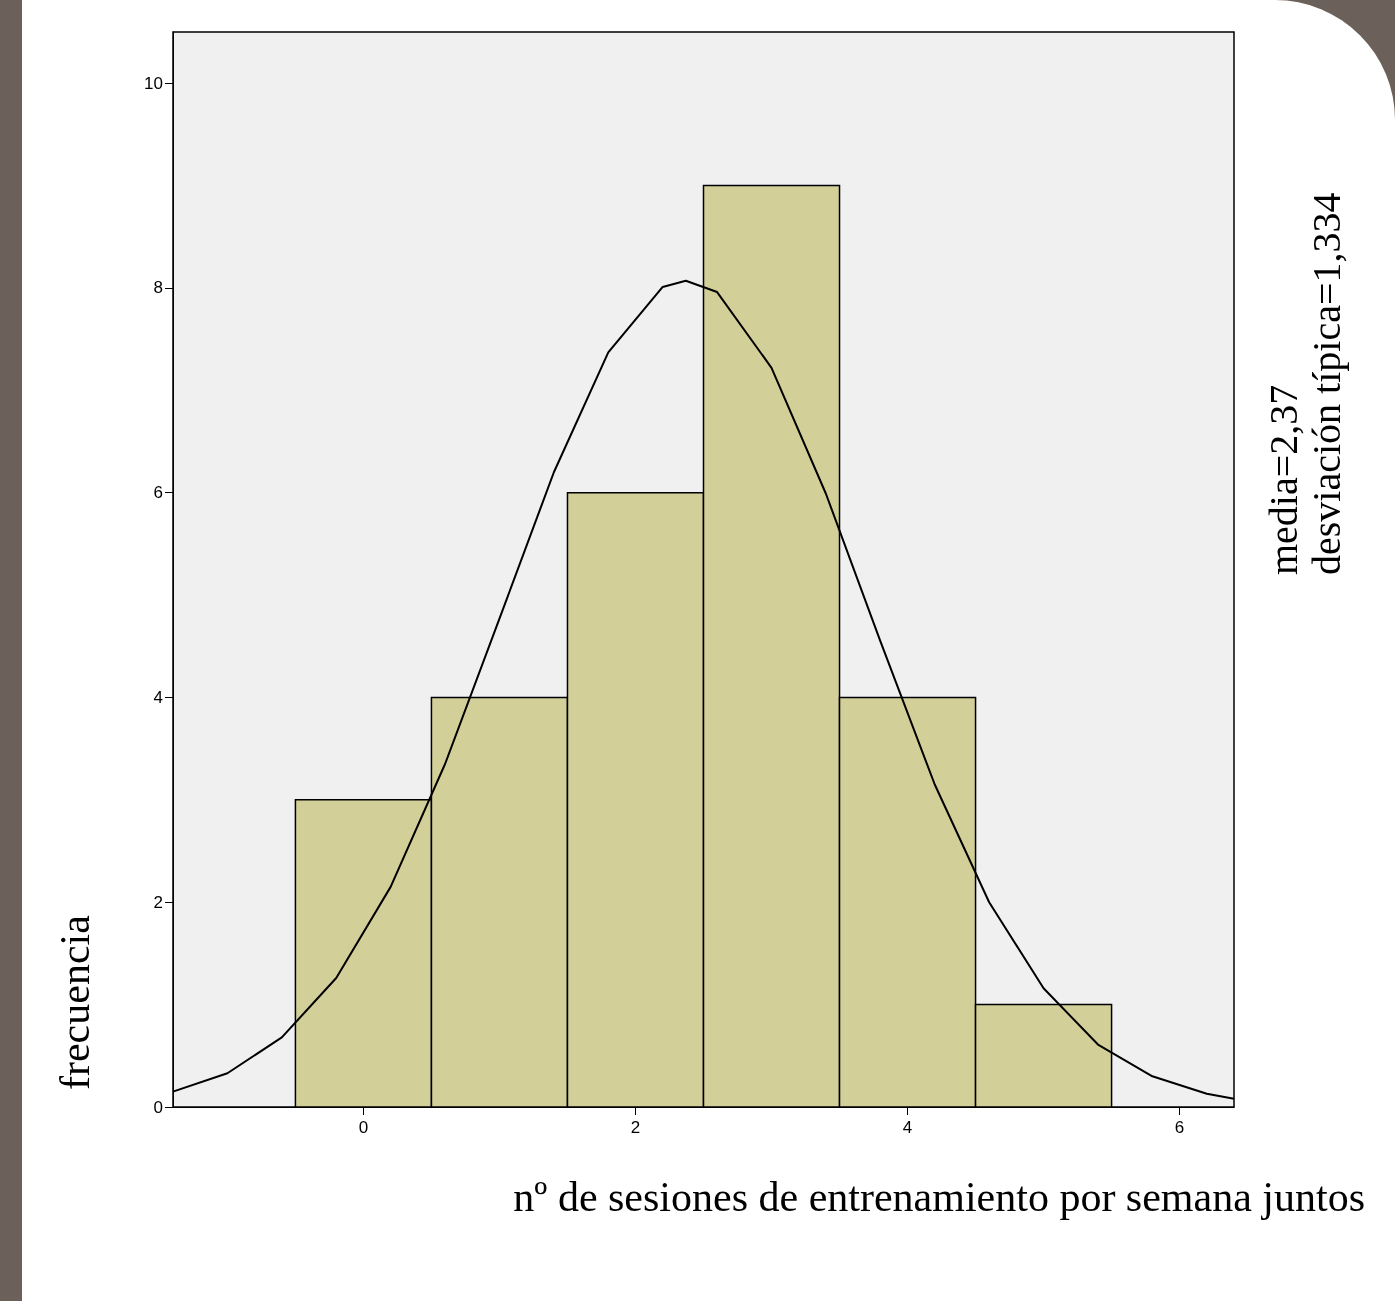 The height and width of the screenshot is (1301, 1395). I want to click on x-tick-label: 2, so click(635, 1127).